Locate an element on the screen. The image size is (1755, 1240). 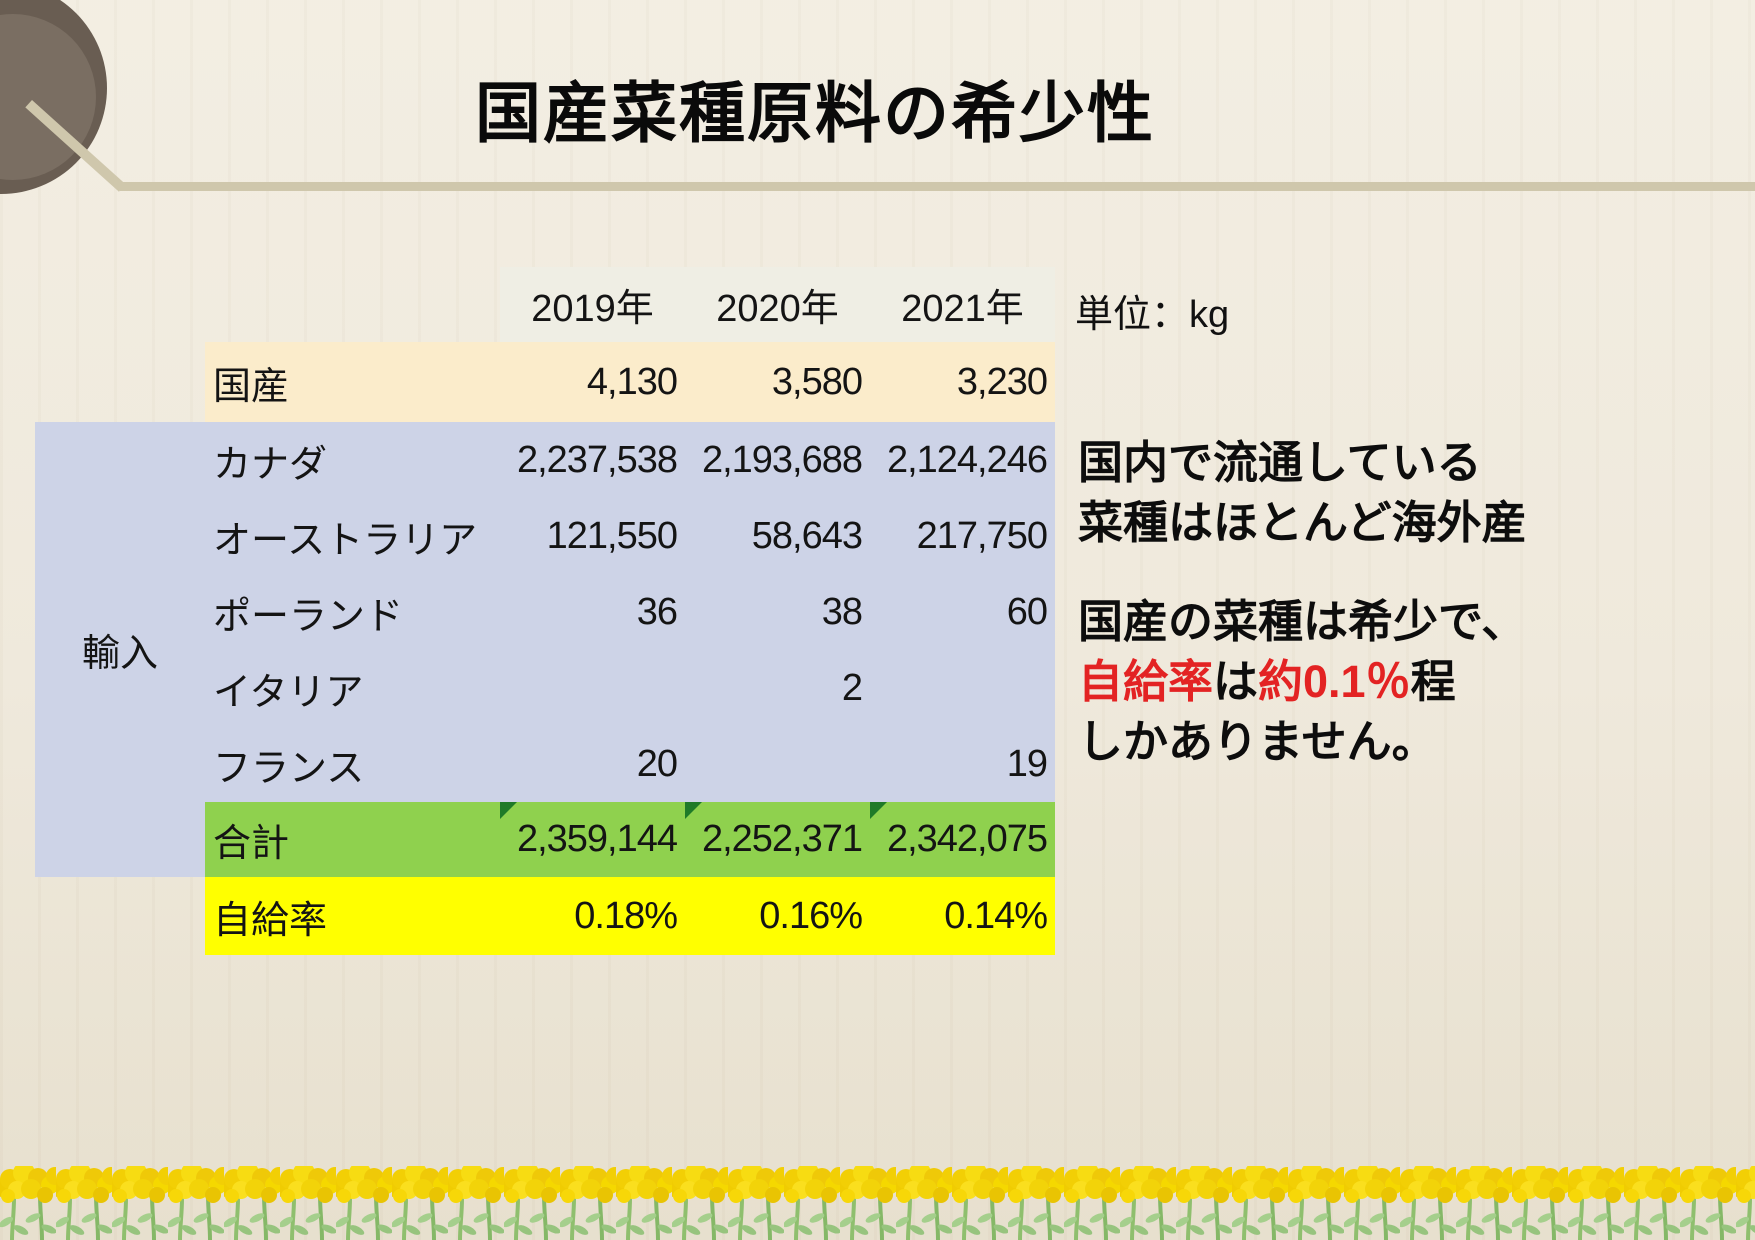
row-label-rate: 自給率 is located at coordinates (352, 916).